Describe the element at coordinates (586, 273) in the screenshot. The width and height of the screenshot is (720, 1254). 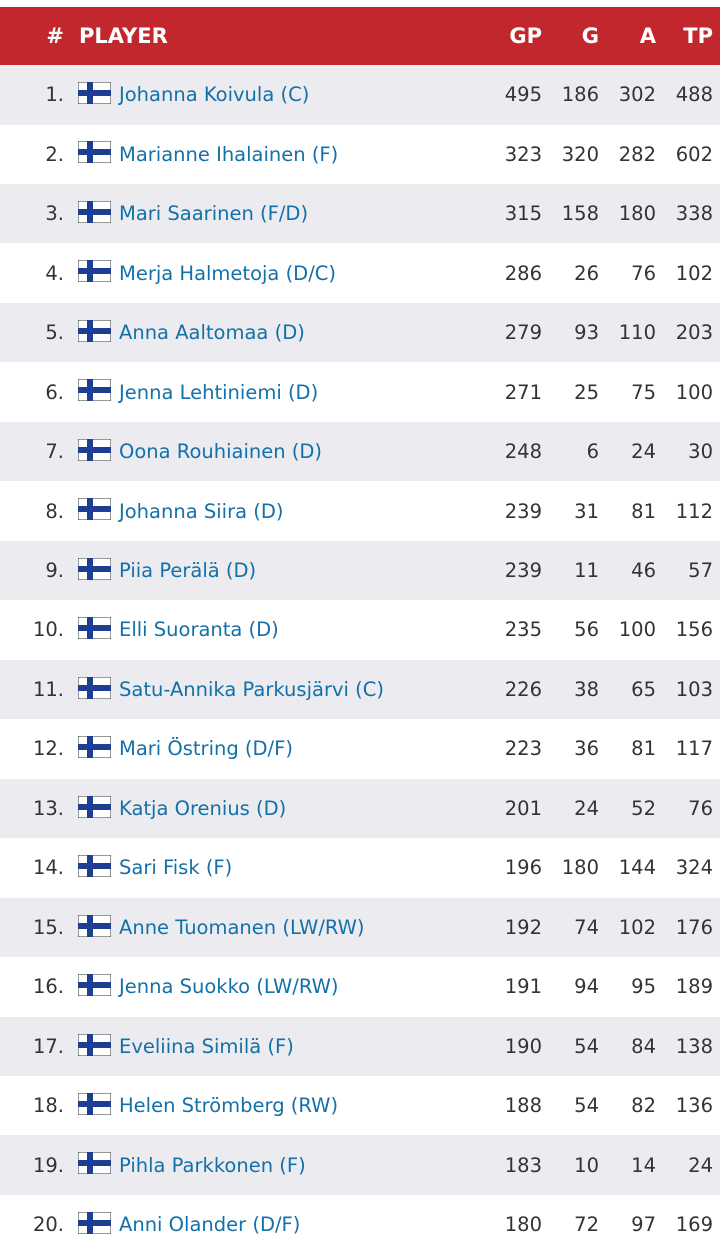
I see `goals: 26` at that location.